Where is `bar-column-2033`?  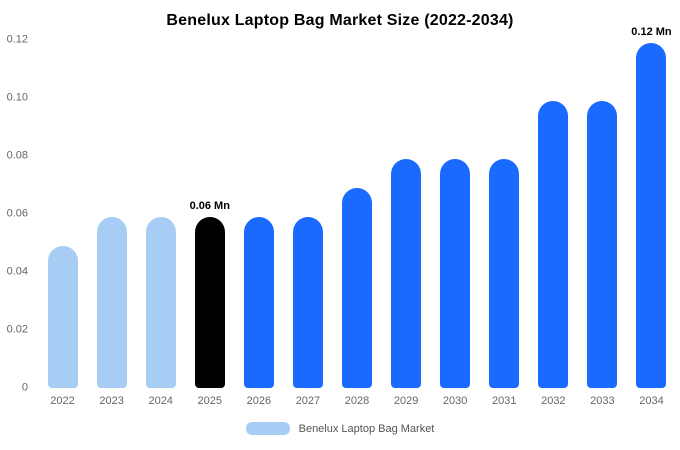
bar-column-2033 is located at coordinates (602, 214).